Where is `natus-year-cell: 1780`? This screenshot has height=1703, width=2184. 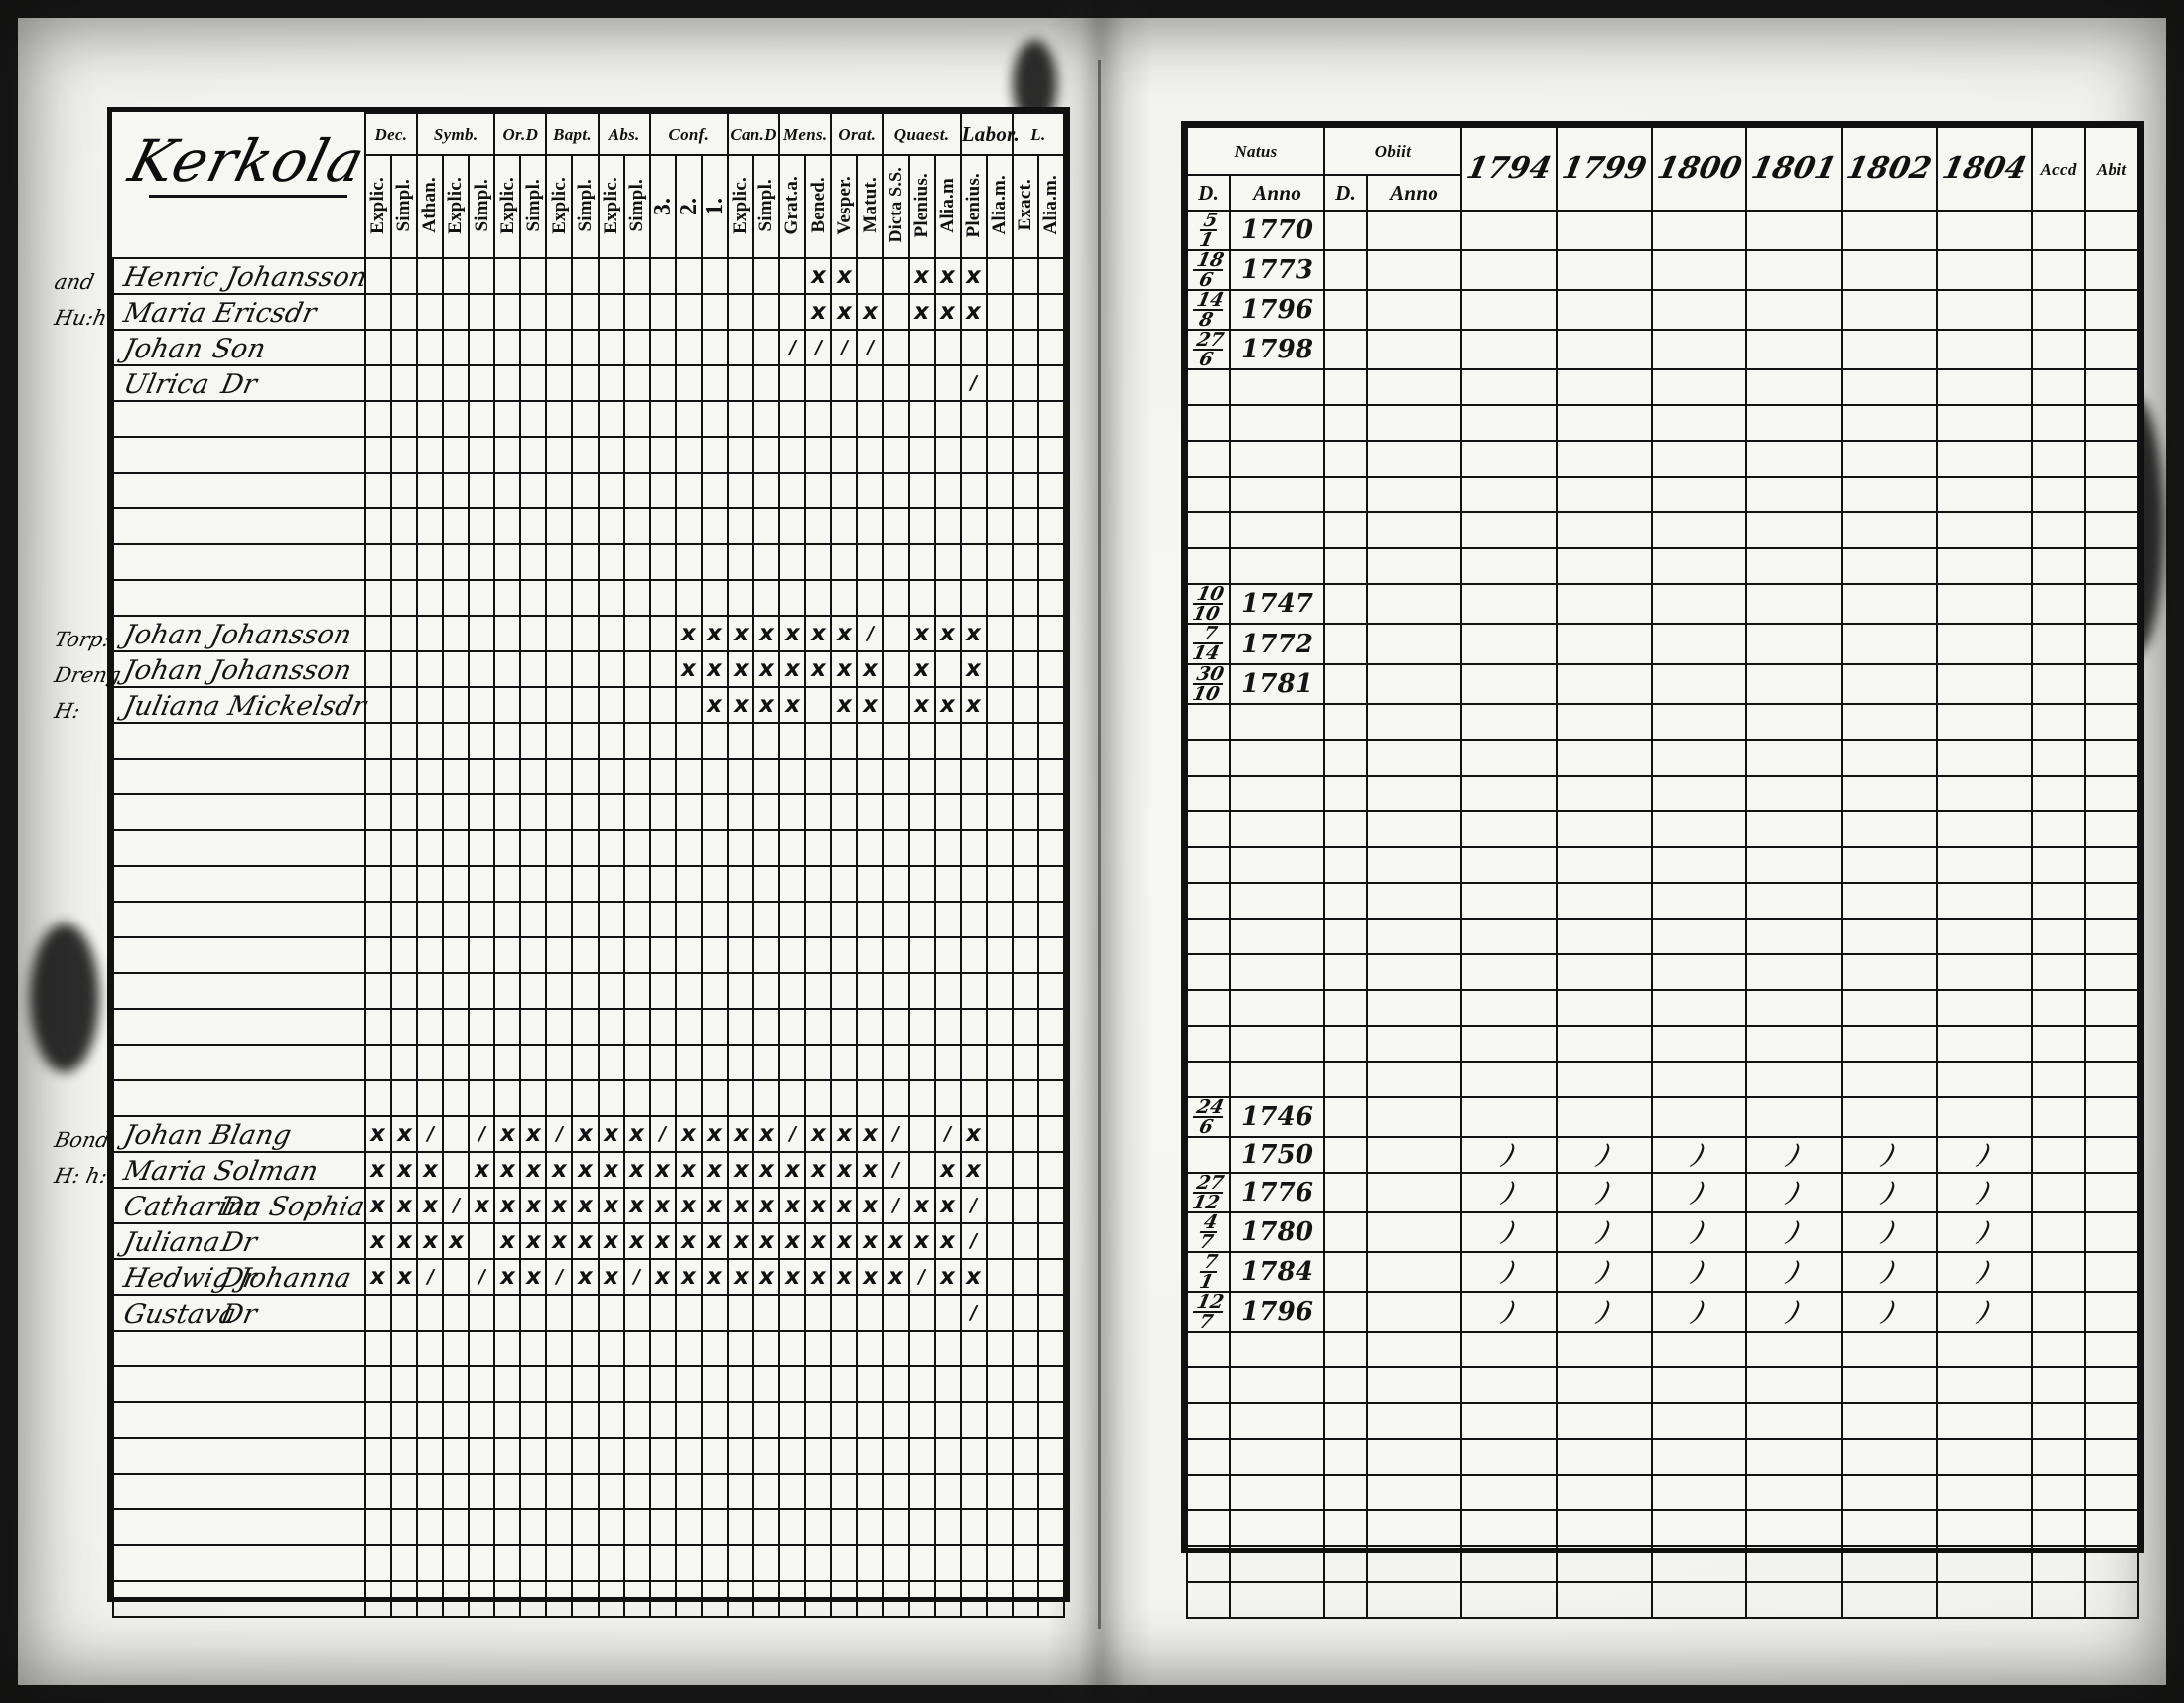
natus-year-cell: 1780 is located at coordinates (1277, 1231).